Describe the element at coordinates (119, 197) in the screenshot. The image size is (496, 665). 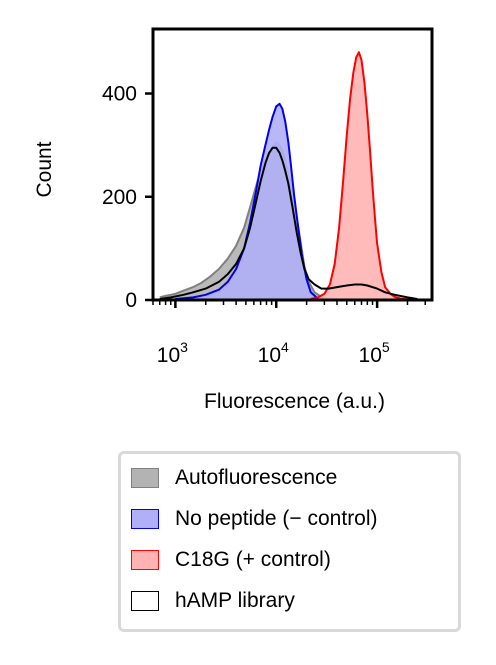
I see `y-tick-label: 200` at that location.